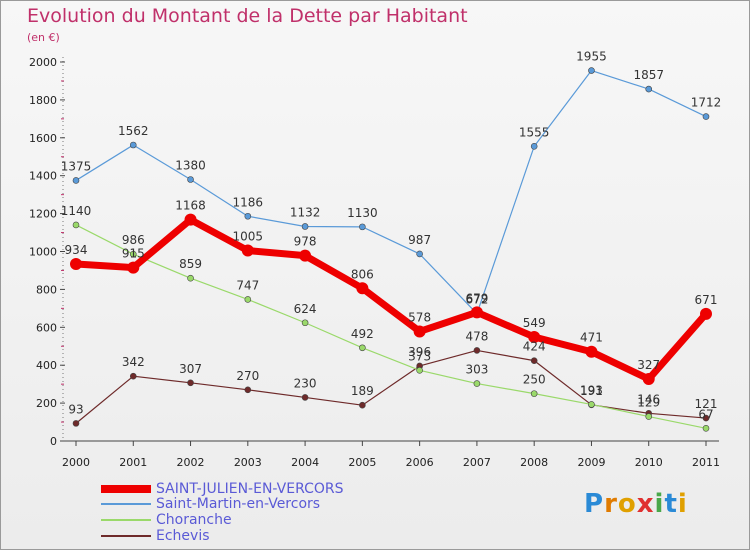 This screenshot has width=750, height=550. What do you see at coordinates (46, 327) in the screenshot?
I see `y-tick-label: 600` at bounding box center [46, 327].